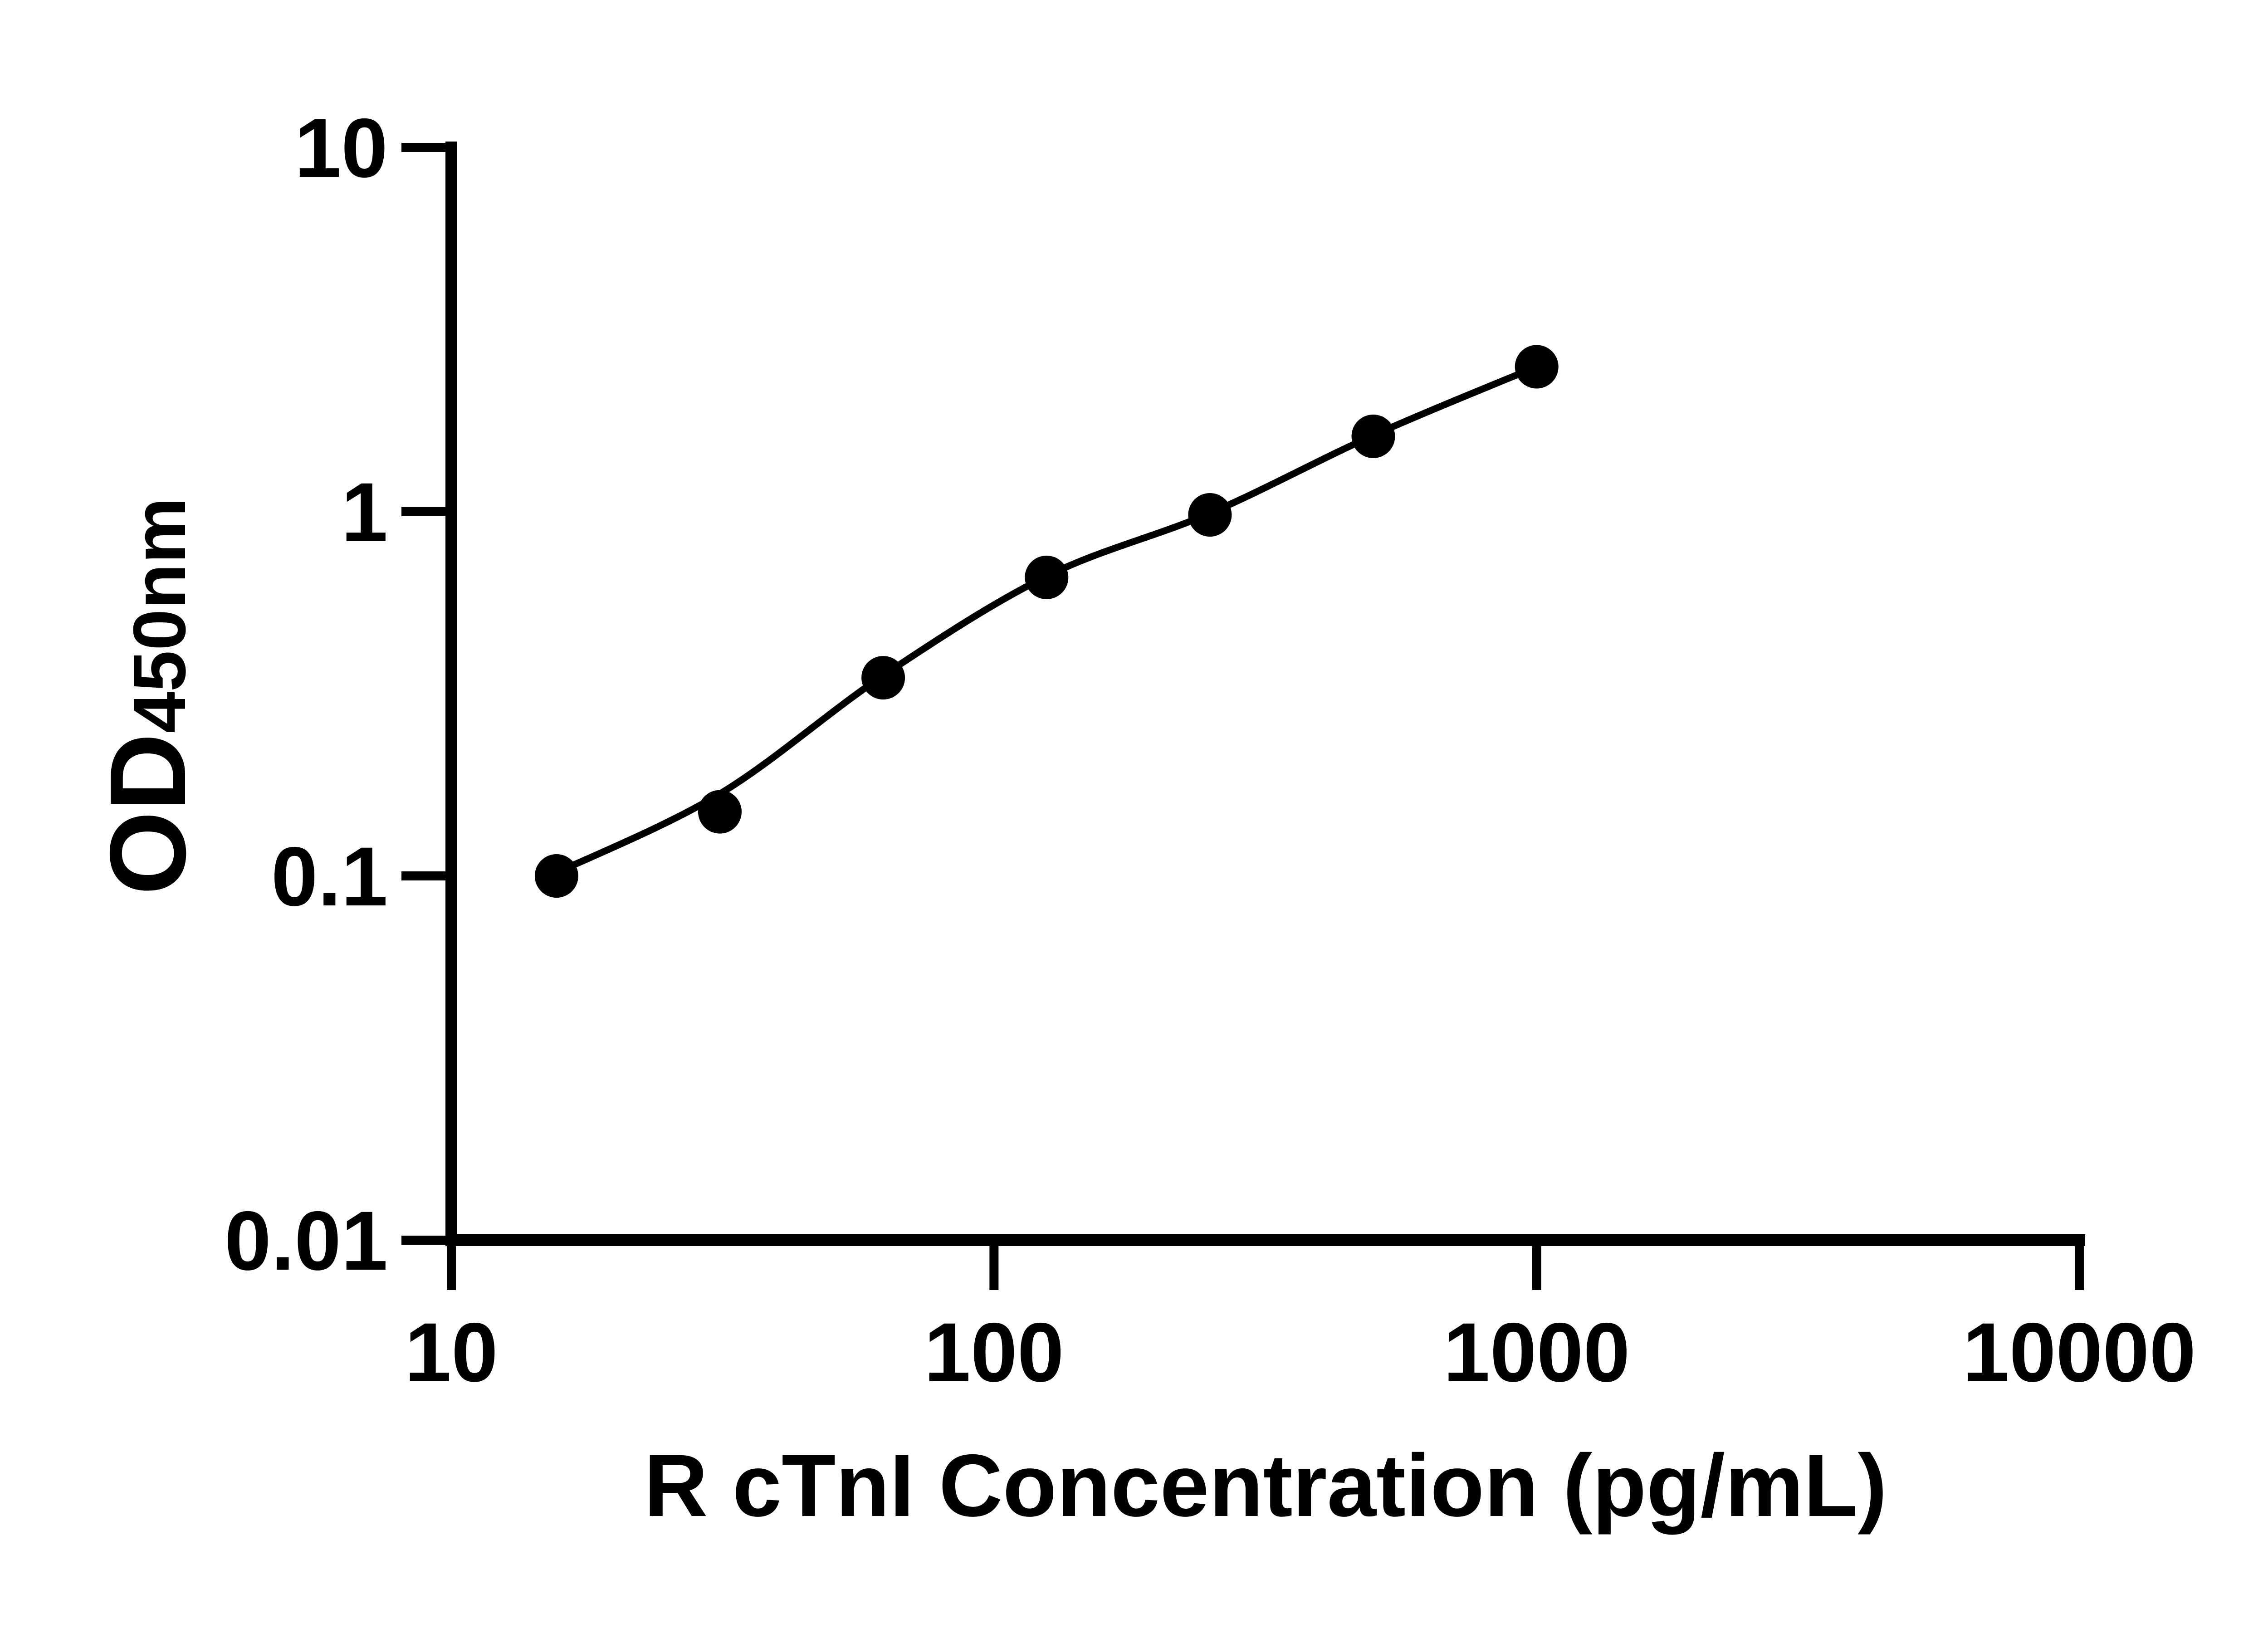 The width and height of the screenshot is (2268, 1633). Describe the element at coordinates (341, 148) in the screenshot. I see `y-tick-label: 10` at that location.